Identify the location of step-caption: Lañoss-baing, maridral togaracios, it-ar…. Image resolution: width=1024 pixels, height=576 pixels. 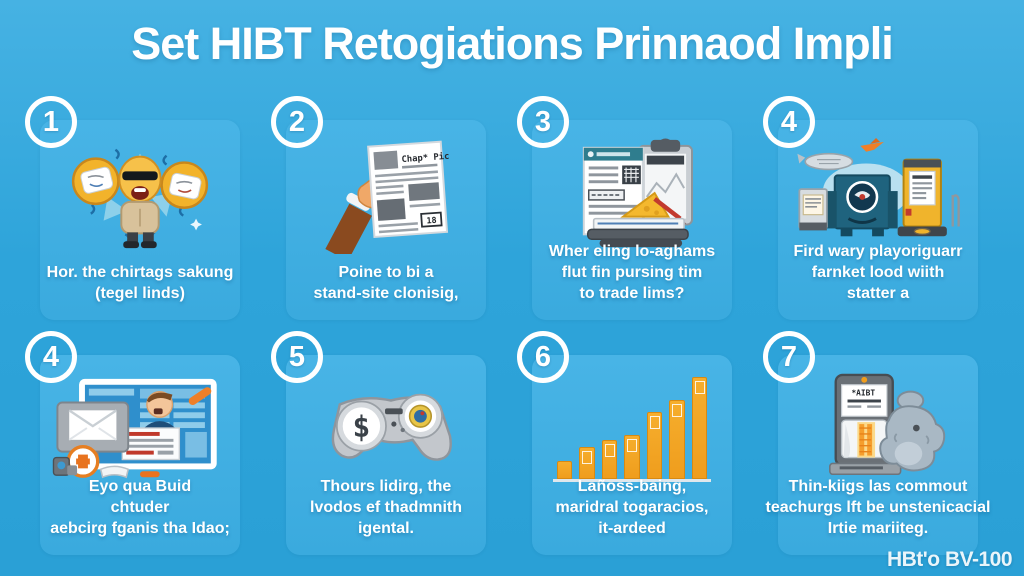
(632, 507).